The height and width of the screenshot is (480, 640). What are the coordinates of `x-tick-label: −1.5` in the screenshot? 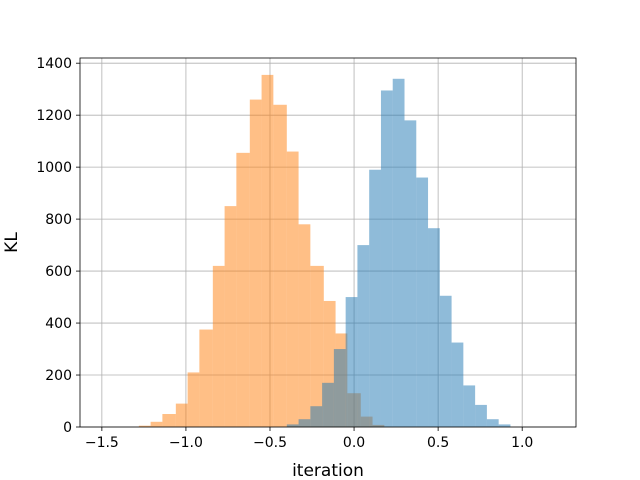 It's located at (102, 443).